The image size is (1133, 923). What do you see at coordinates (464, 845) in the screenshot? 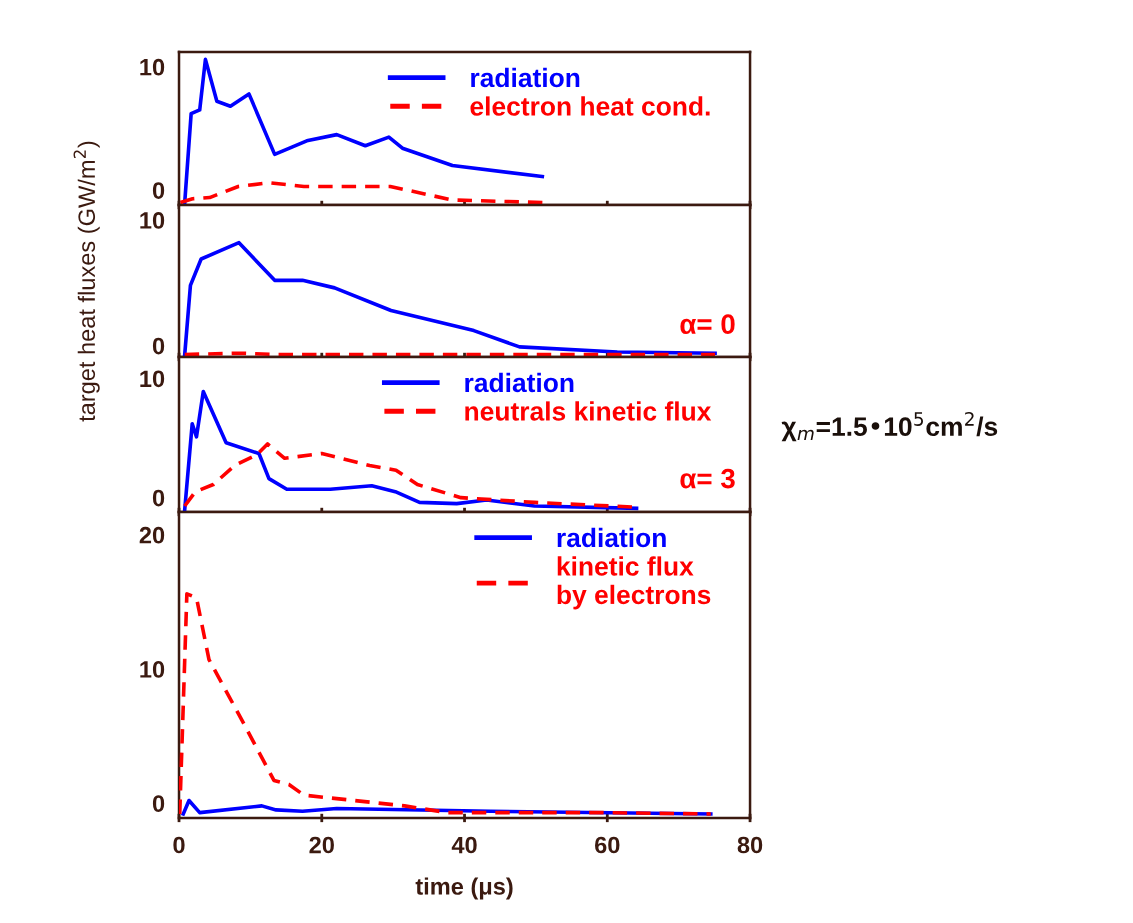
I see `x-tick-label: 40` at bounding box center [464, 845].